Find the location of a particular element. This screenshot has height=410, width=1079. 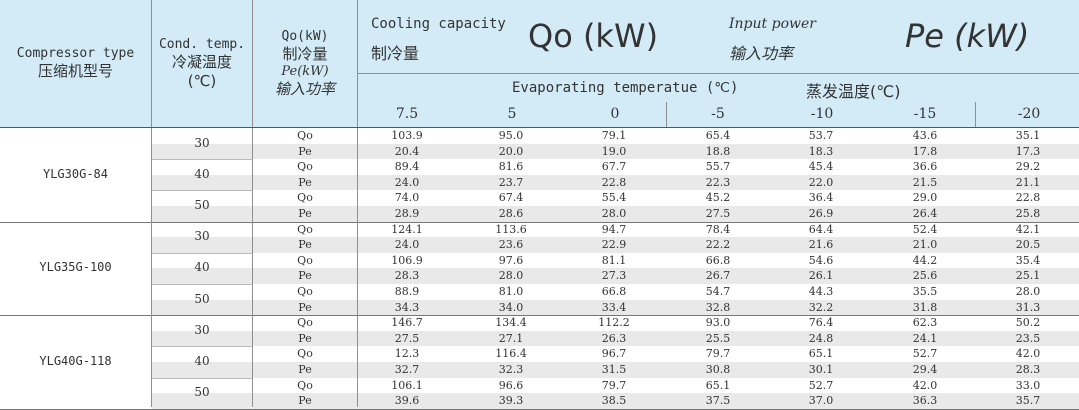

input-power-cn: 输入功率 is located at coordinates (761, 53).